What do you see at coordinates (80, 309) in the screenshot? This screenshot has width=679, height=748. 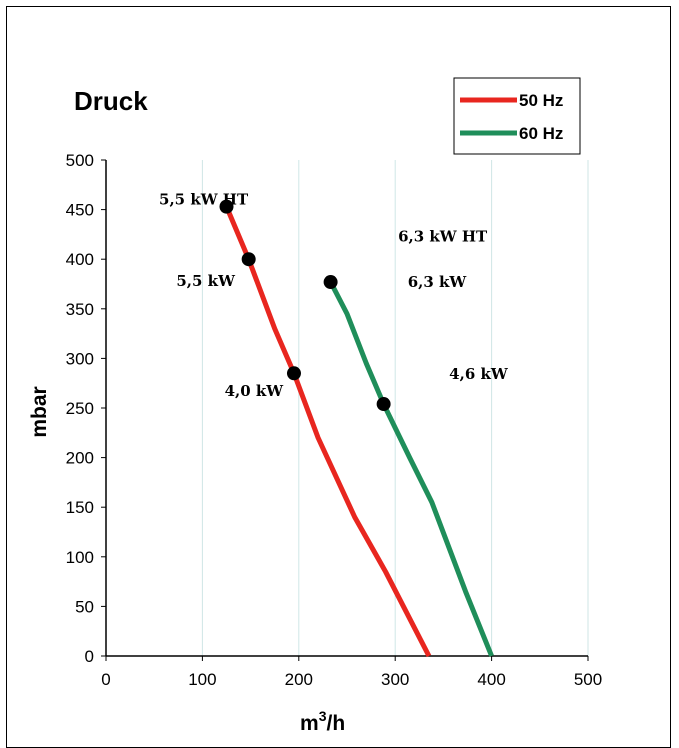 I see `y-tick-label-7: 350` at bounding box center [80, 309].